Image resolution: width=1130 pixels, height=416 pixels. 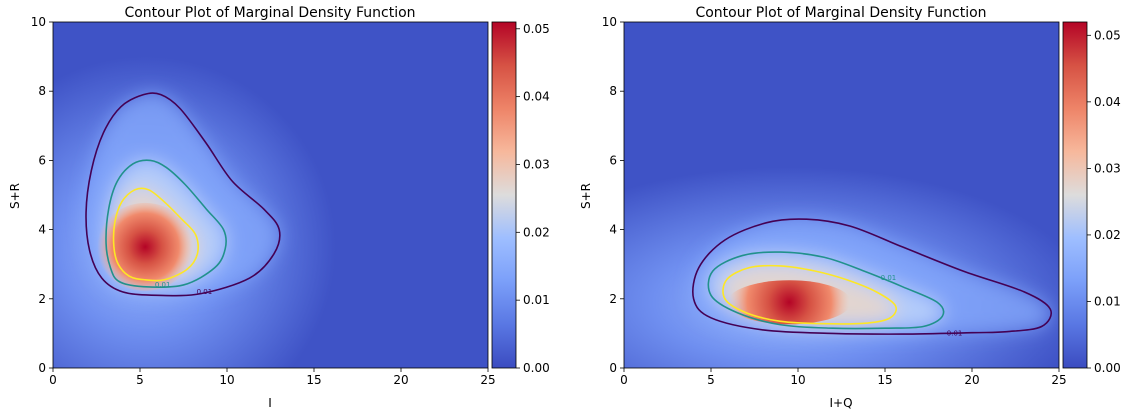 What do you see at coordinates (840, 403) in the screenshot?
I see `x-axis-label: I+Q` at bounding box center [840, 403].